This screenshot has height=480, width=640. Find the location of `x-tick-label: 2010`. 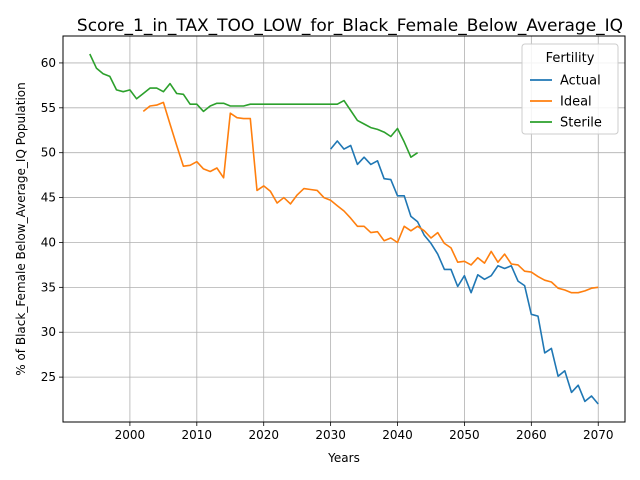

x-tick-label: 2010 is located at coordinates (197, 435).